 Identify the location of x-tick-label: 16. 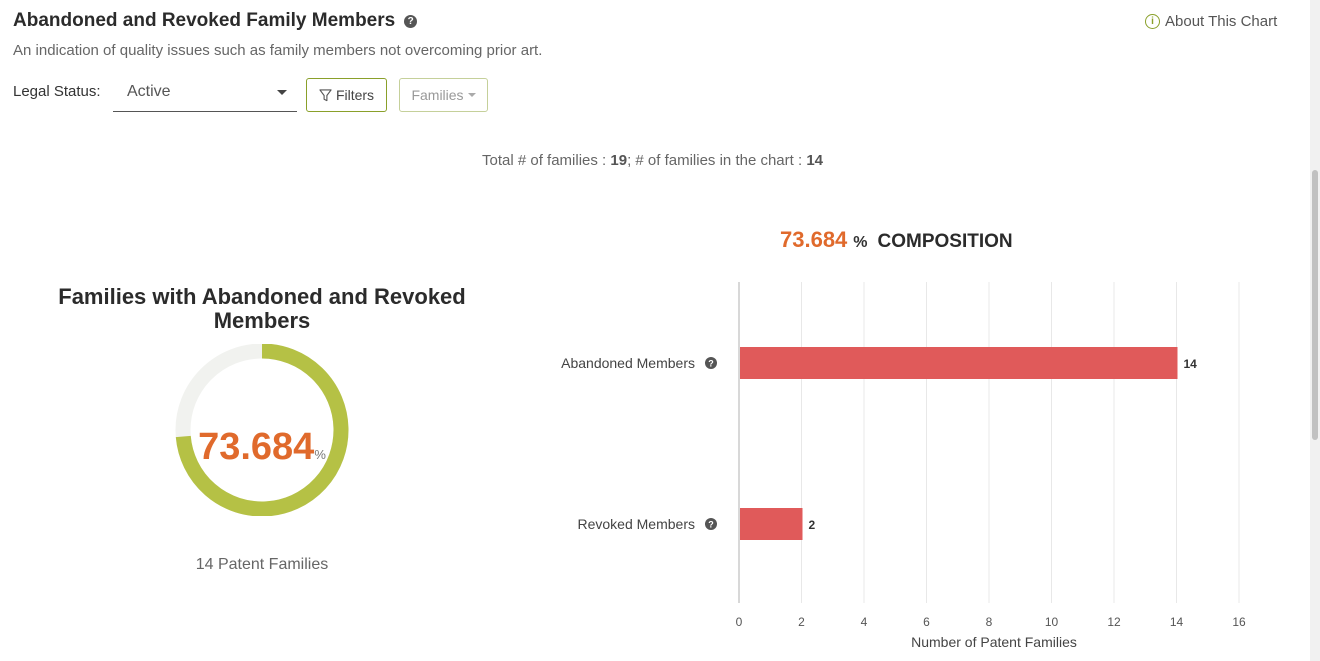
(1239, 622).